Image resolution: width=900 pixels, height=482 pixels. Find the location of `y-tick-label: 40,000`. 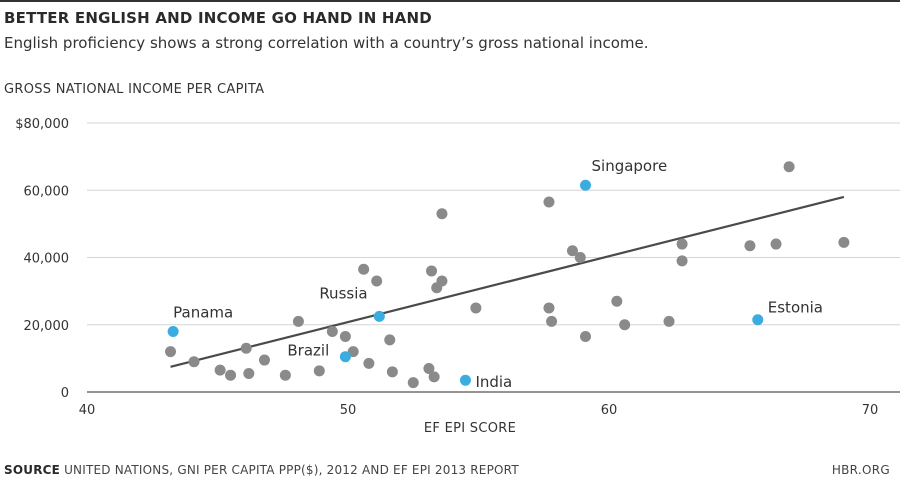

y-tick-label: 40,000 is located at coordinates (47, 259).